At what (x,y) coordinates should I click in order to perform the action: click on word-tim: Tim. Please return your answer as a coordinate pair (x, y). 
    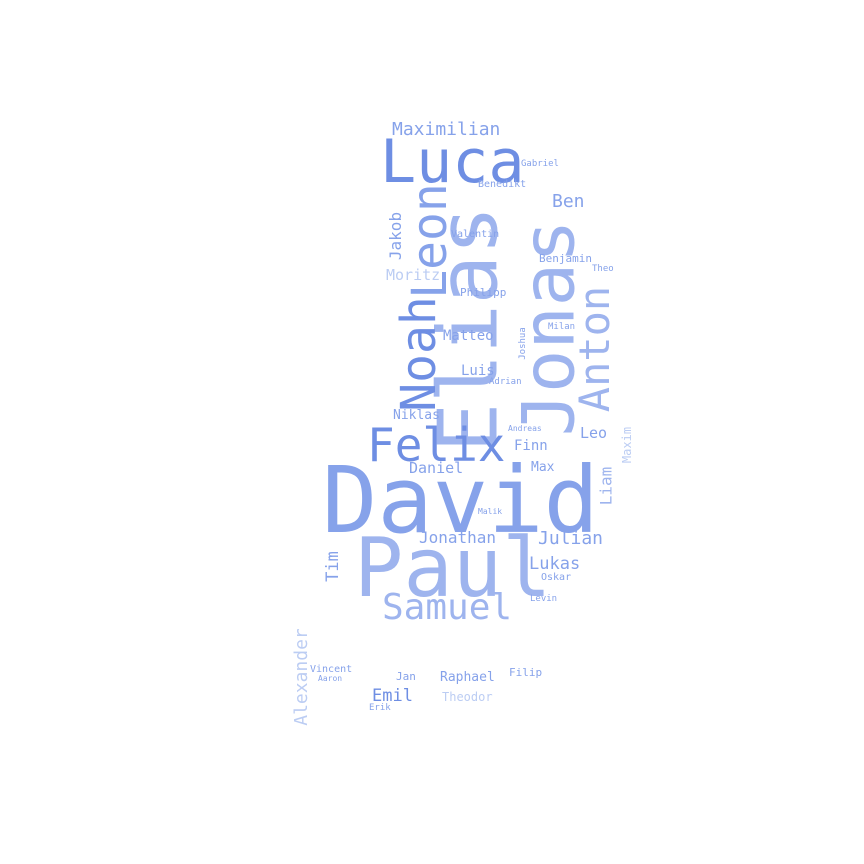
    Looking at the image, I should click on (332, 566).